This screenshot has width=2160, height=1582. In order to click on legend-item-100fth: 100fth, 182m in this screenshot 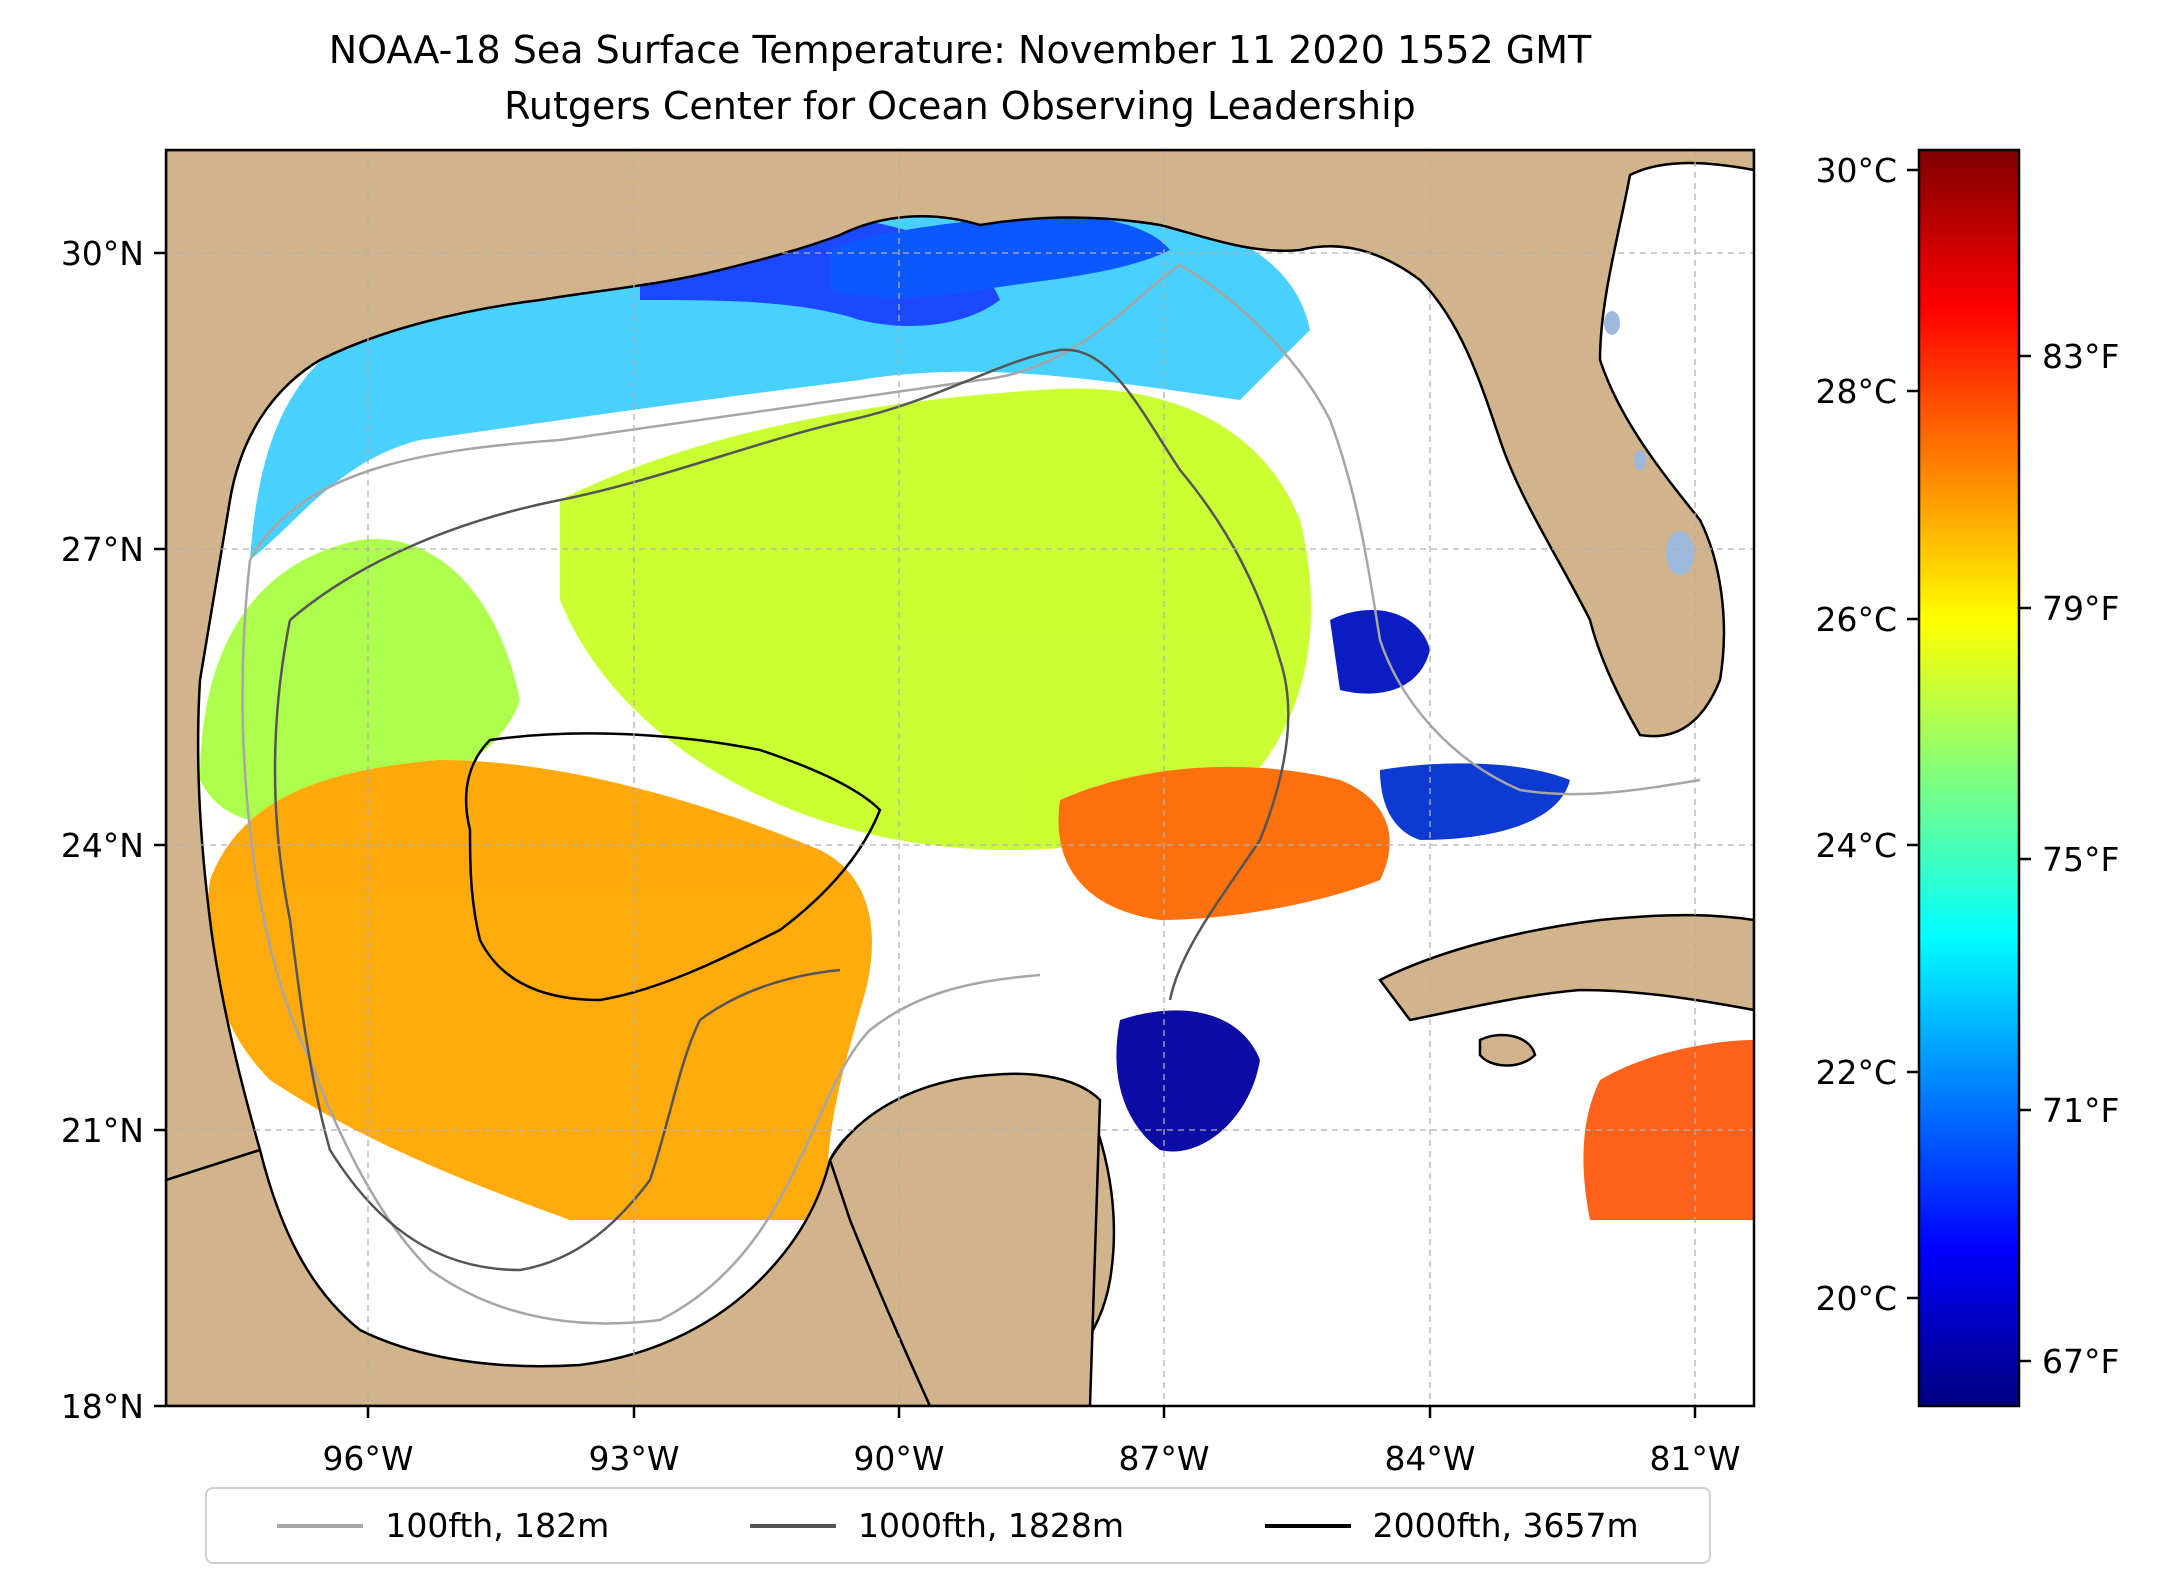, I will do `click(443, 1525)`.